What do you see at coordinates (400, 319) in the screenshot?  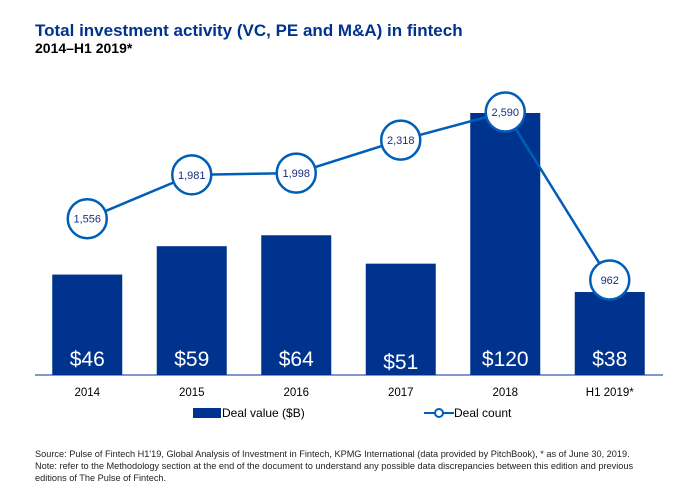 I see `bar-2017` at bounding box center [400, 319].